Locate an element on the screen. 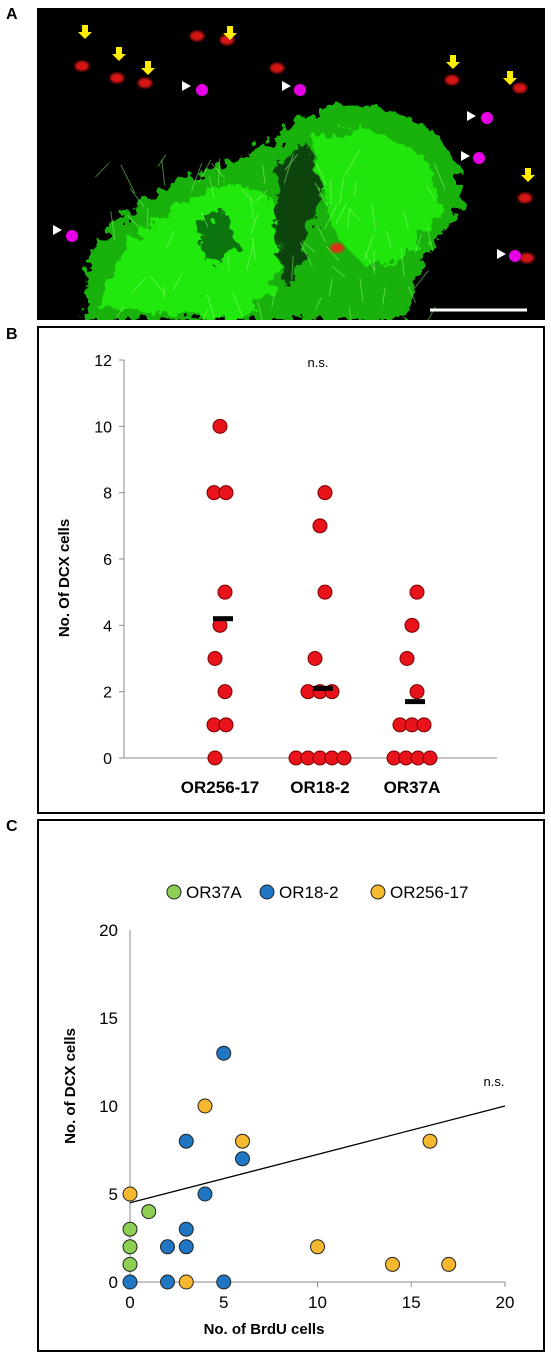  chart-b-y-tick-label: 12 is located at coordinates (103, 361).